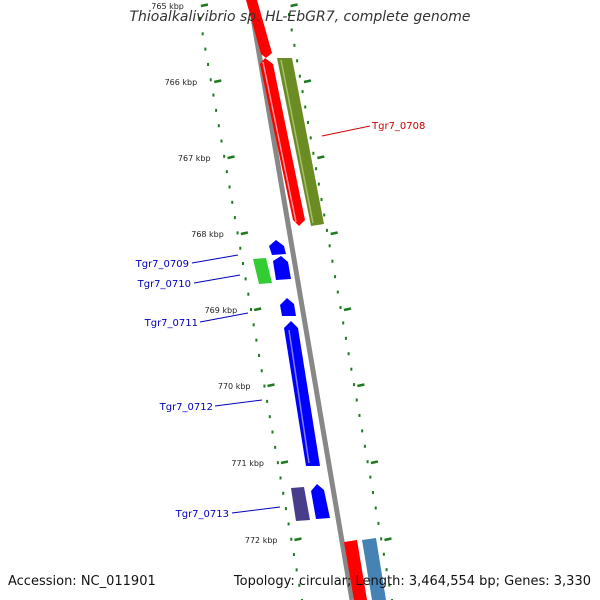 The image size is (600, 600). What do you see at coordinates (259, 29) in the screenshot?
I see `gene-red-top` at bounding box center [259, 29].